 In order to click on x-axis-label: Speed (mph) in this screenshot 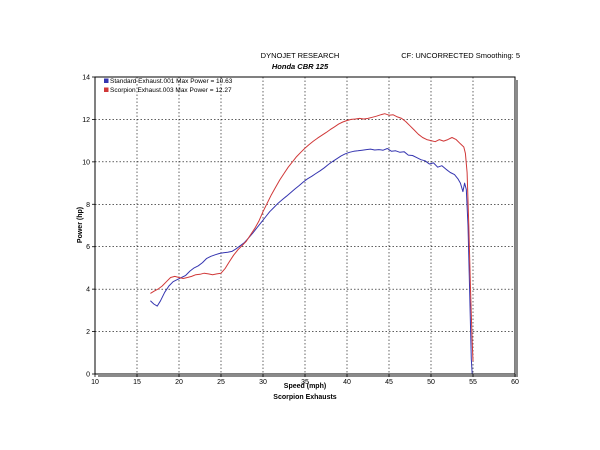, I will do `click(305, 386)`.